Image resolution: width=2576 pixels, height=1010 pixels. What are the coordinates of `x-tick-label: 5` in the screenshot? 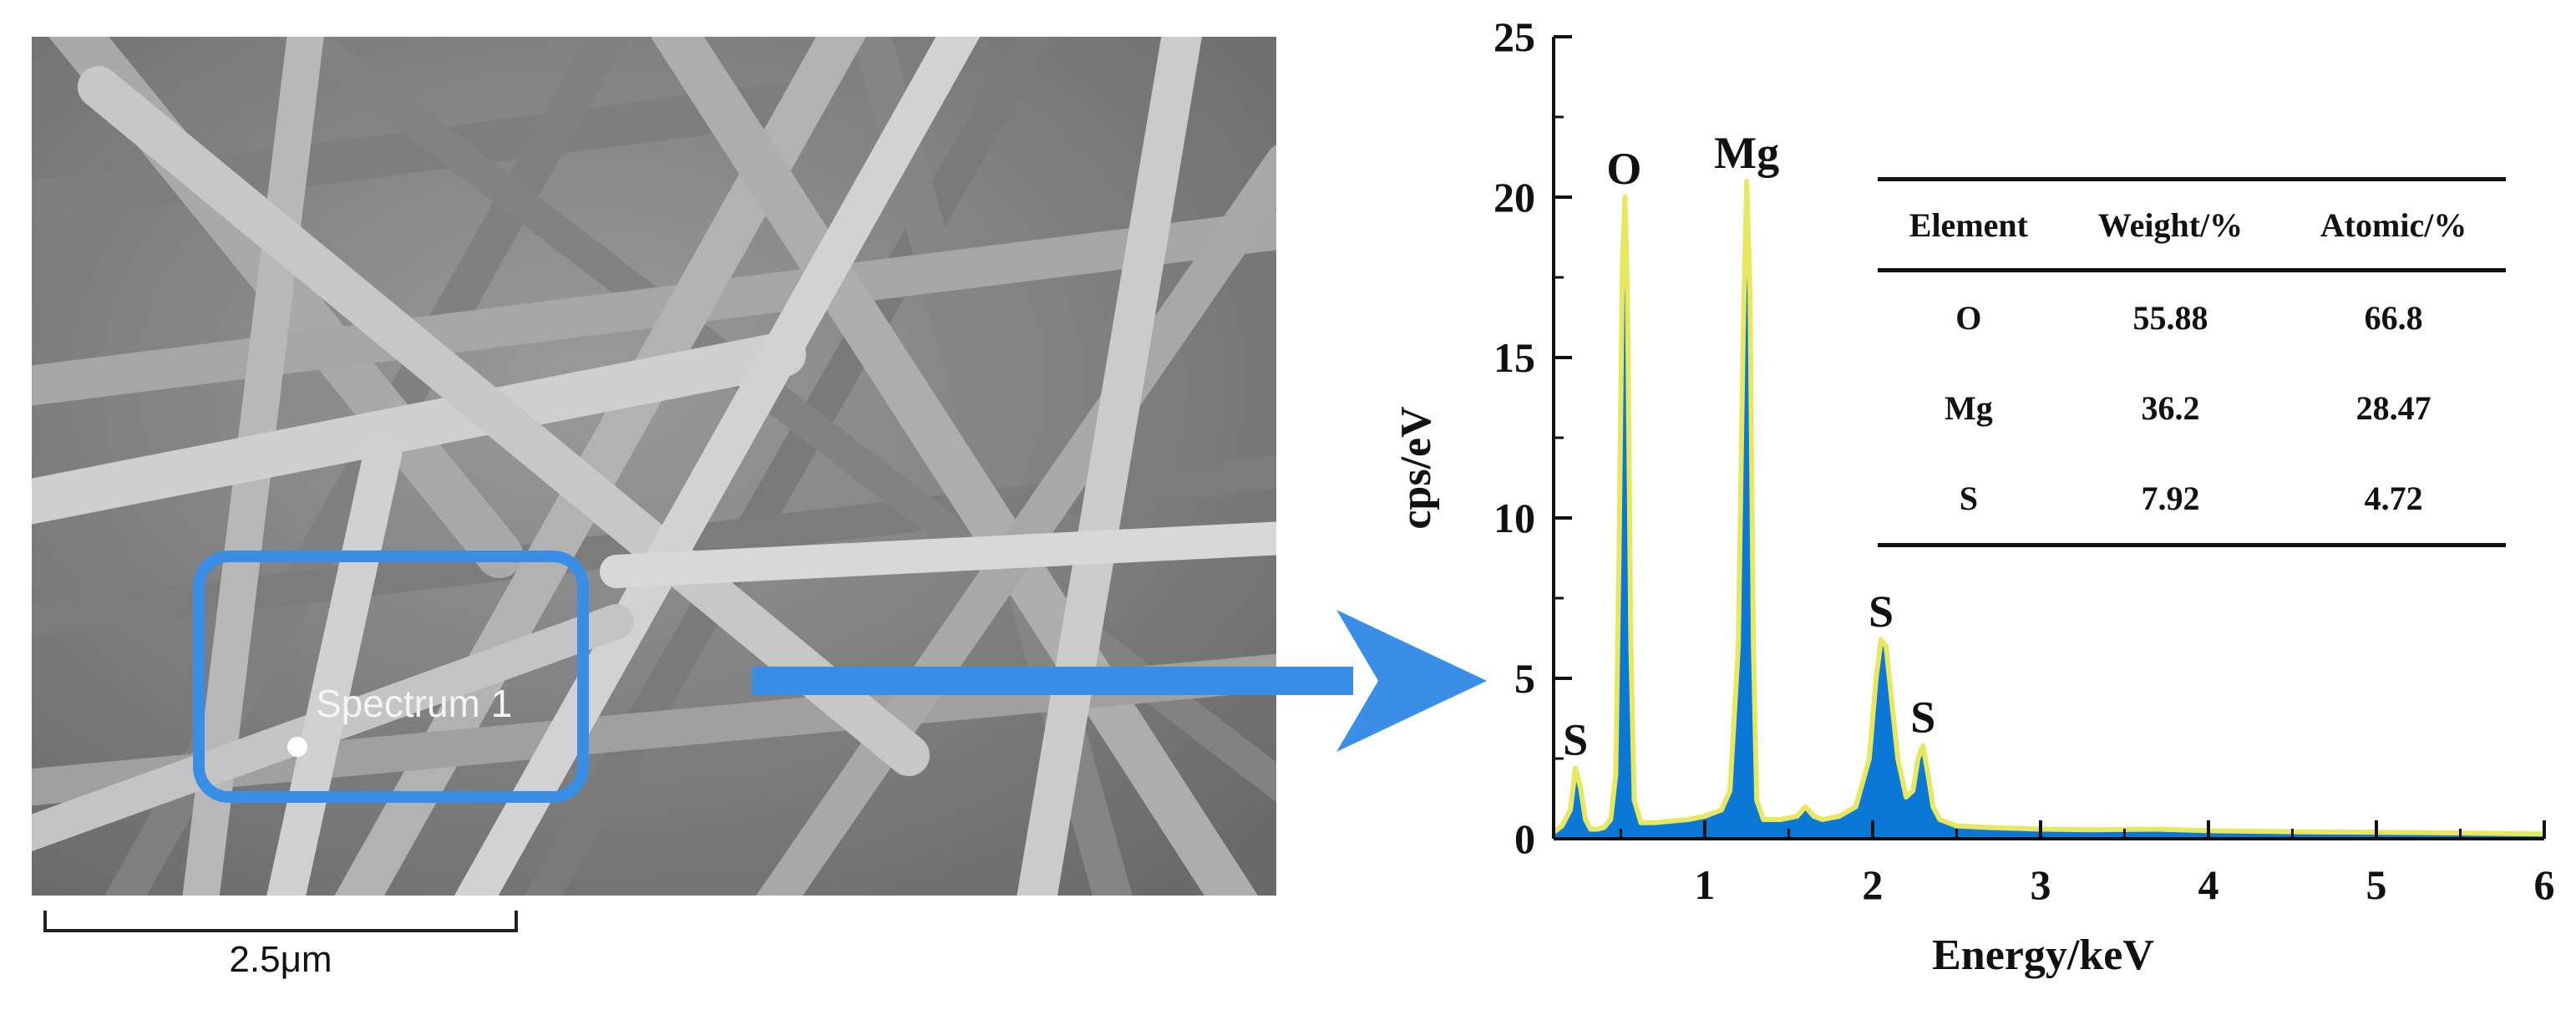 It's located at (2376, 884).